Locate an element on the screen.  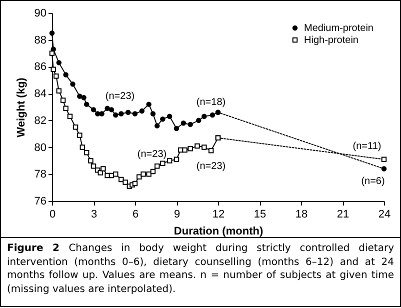
y-tick-label: 86 is located at coordinates (40, 67).